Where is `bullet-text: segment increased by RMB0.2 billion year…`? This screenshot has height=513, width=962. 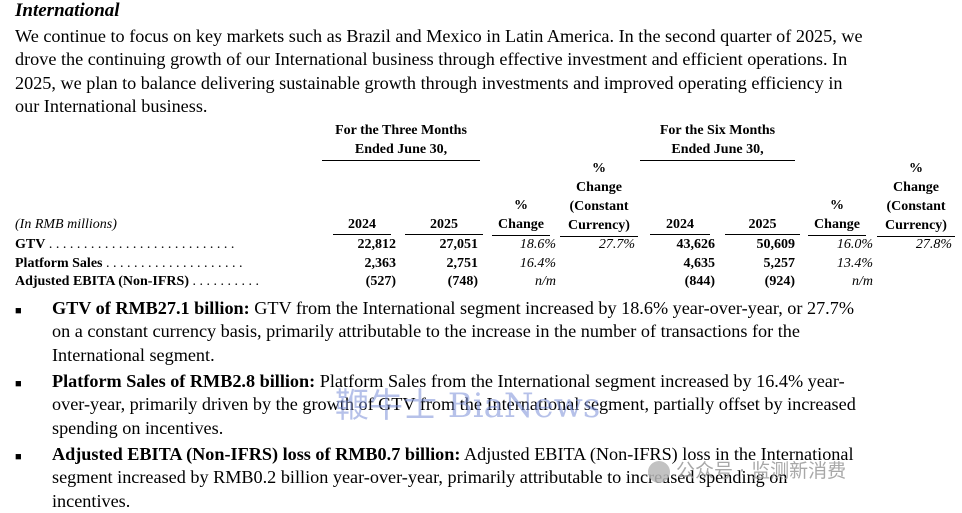 bullet-text: segment increased by RMB0.2 billion year… is located at coordinates (420, 477).